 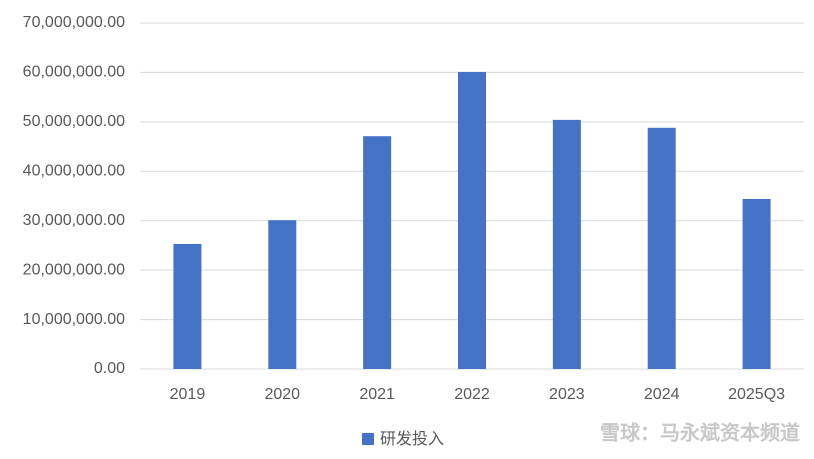 What do you see at coordinates (74, 171) in the screenshot?
I see `y-tick-label: 40,000,000.00` at bounding box center [74, 171].